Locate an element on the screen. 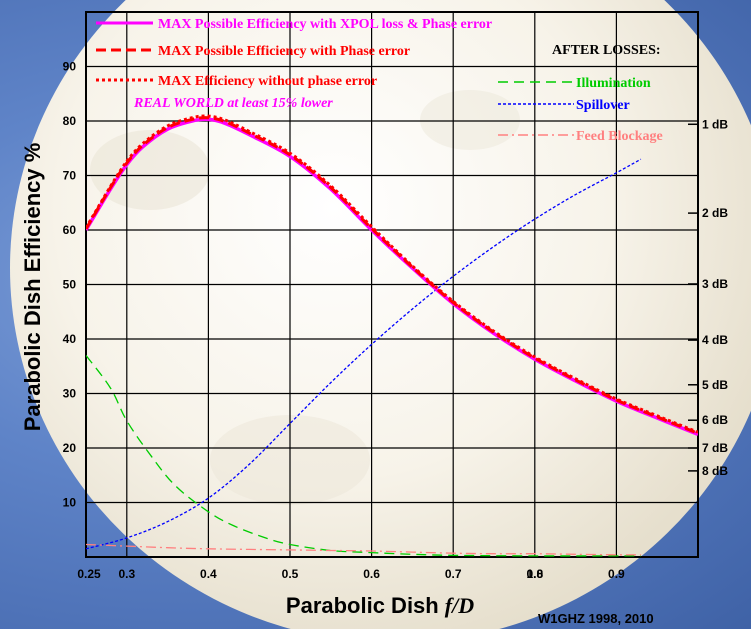  legend-label-illumination: Illumination is located at coordinates (613, 83).